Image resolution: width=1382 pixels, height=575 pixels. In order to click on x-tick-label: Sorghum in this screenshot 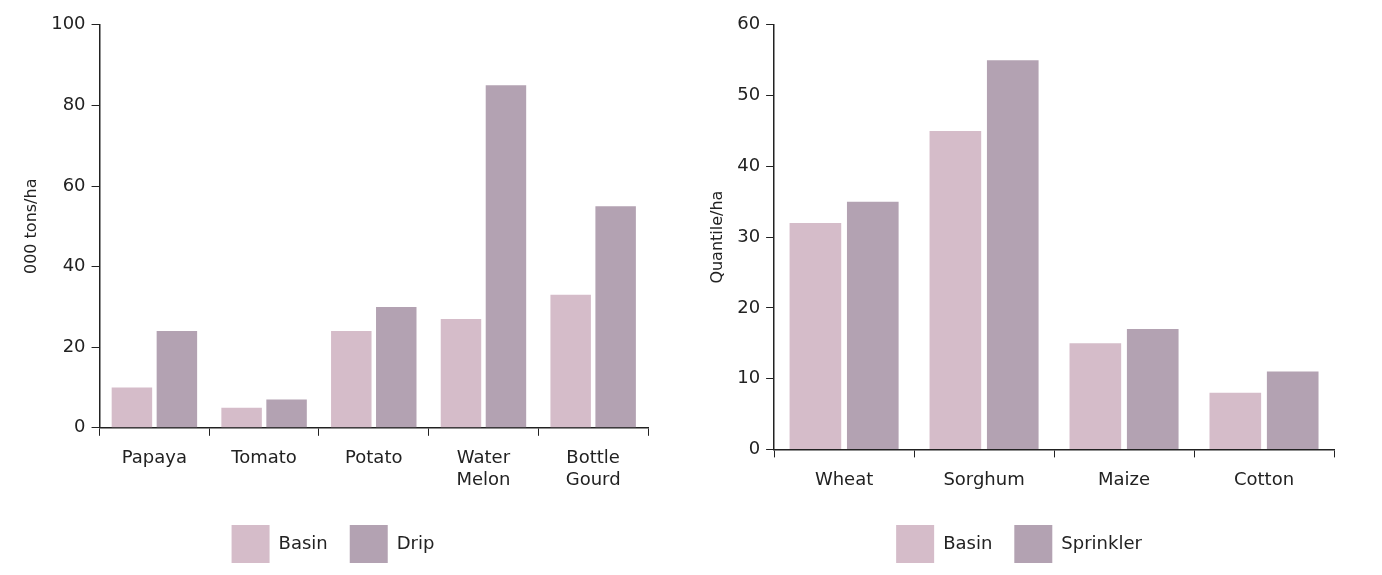, I will do `click(984, 478)`.